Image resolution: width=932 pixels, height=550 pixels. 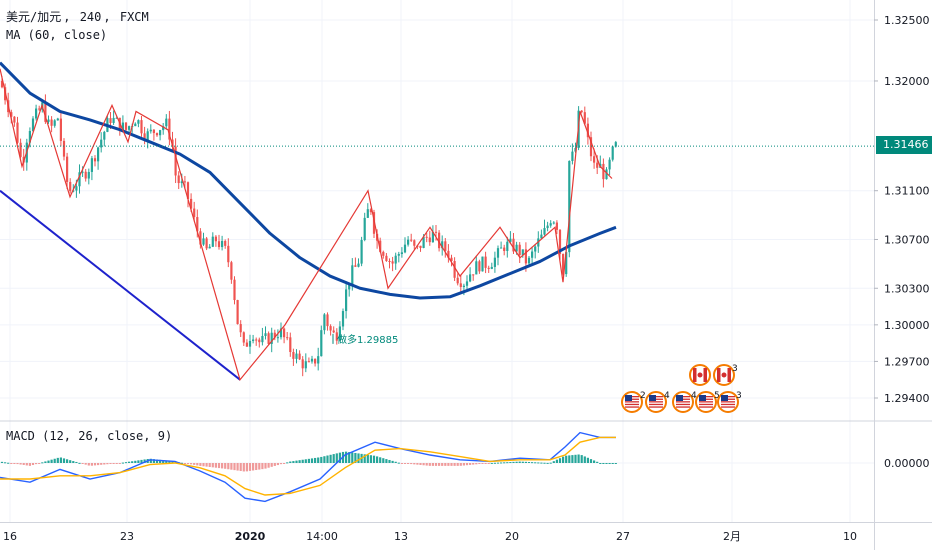 What do you see at coordinates (34, 17) in the screenshot?
I see `symbol-name: 美元/加元` at bounding box center [34, 17].